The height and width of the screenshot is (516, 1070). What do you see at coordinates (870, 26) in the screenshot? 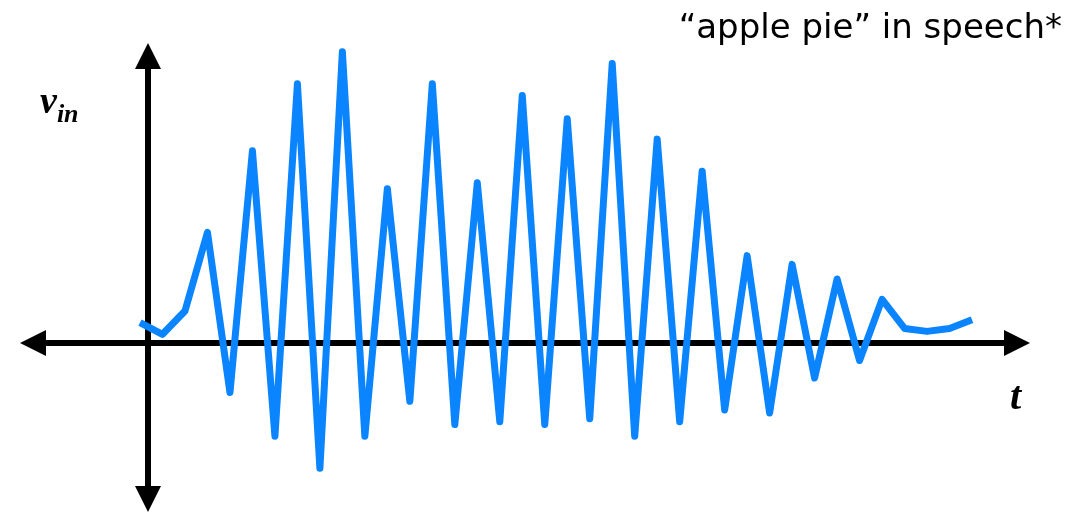
I see `text: “apple pie” in speech*` at bounding box center [870, 26].